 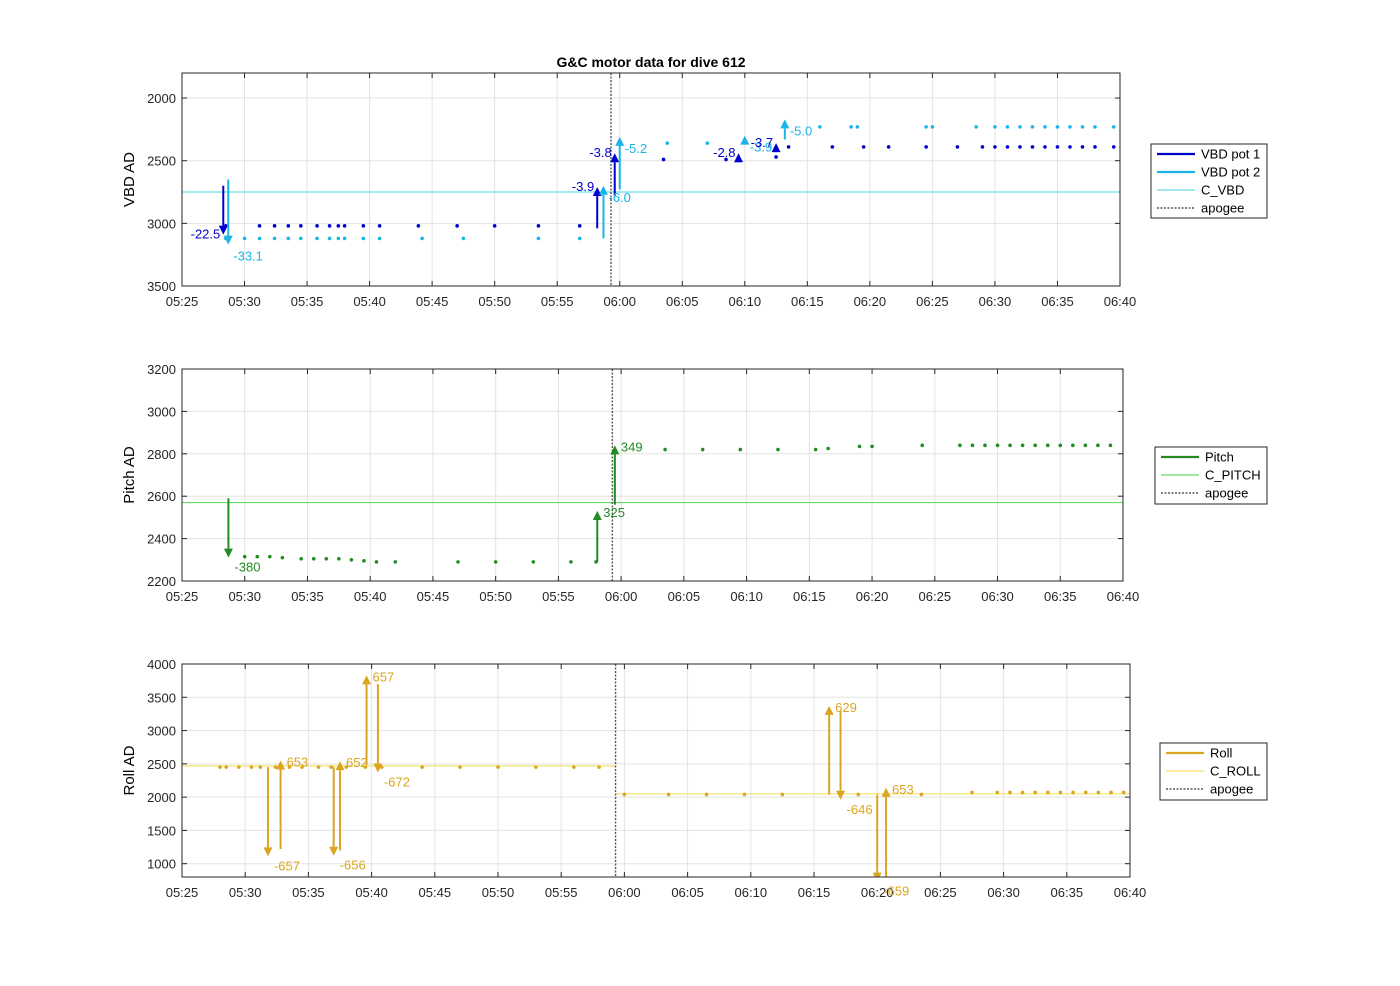 What do you see at coordinates (182, 596) in the screenshot?
I see `x-tick-label: 05:25` at bounding box center [182, 596].